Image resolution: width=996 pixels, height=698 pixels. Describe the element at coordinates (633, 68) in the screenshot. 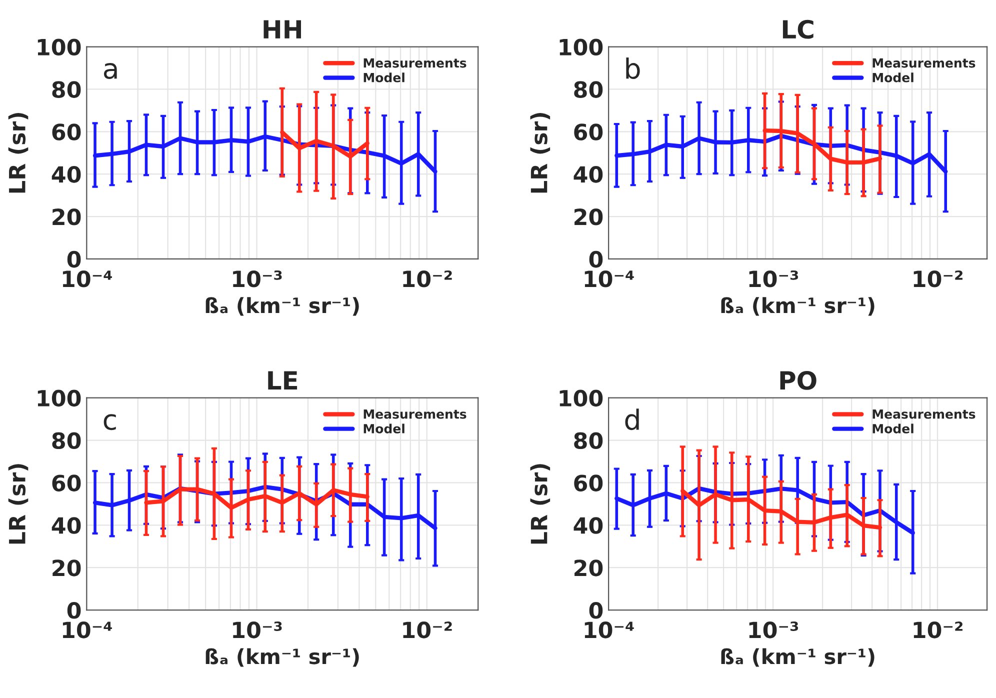

I see `annotation: b` at that location.